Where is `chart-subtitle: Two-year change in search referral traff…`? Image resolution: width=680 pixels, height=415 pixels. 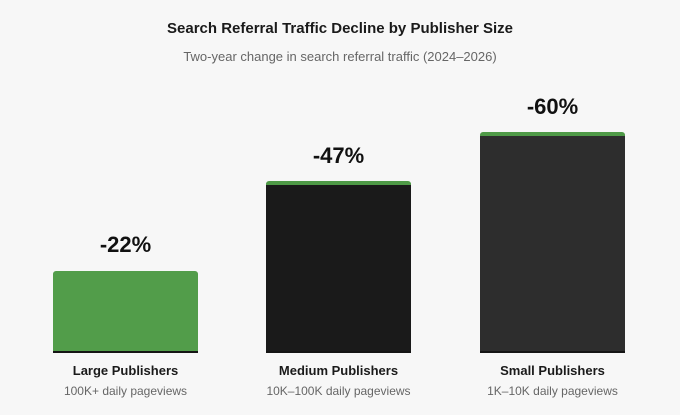
chart-subtitle: Two-year change in search referral traff… is located at coordinates (340, 56).